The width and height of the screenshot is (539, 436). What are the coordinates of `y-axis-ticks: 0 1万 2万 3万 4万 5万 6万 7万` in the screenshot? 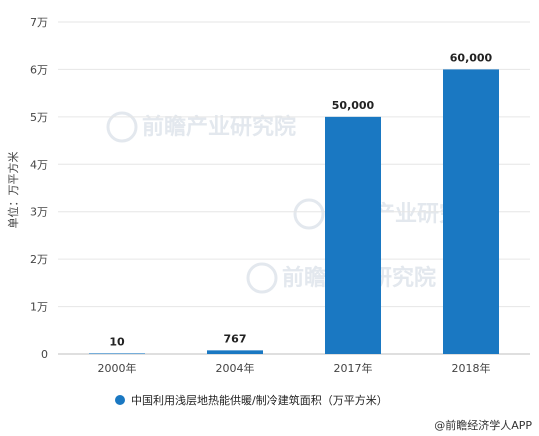 It's located at (39, 188).